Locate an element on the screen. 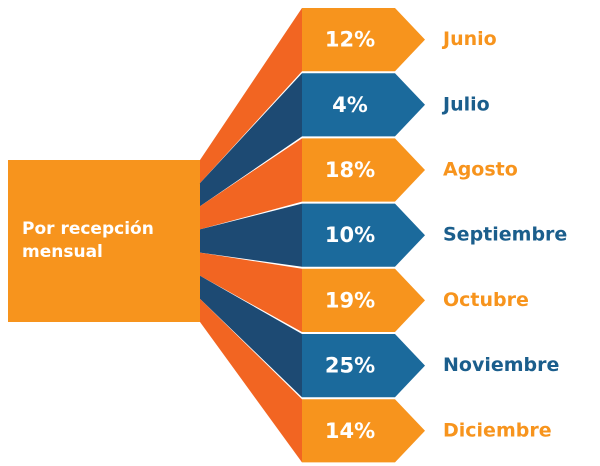 The image size is (600, 466). month-label: Agosto is located at coordinates (480, 170).